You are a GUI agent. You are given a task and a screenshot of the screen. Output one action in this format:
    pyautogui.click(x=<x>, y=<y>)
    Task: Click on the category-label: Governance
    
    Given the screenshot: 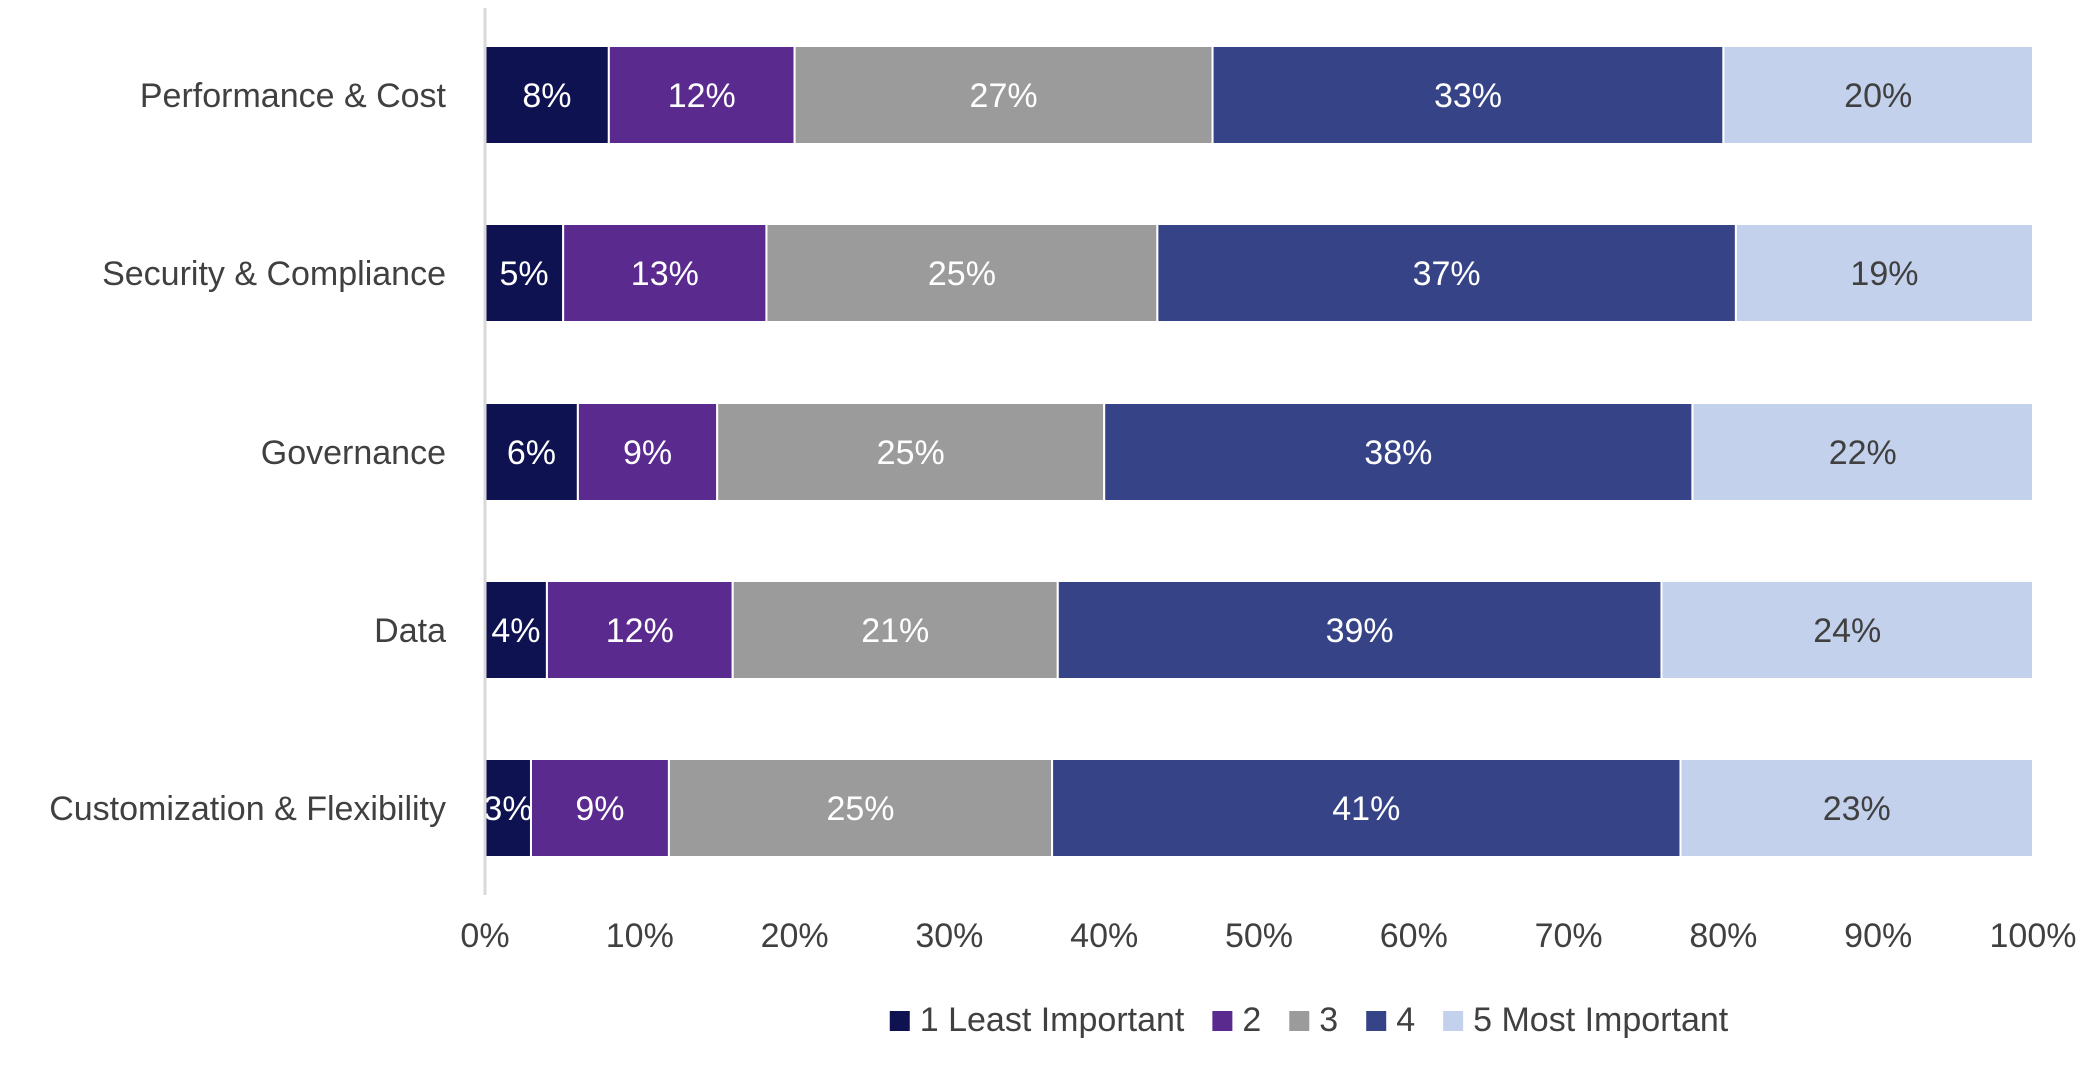 What is the action you would take?
    pyautogui.click(x=353, y=453)
    